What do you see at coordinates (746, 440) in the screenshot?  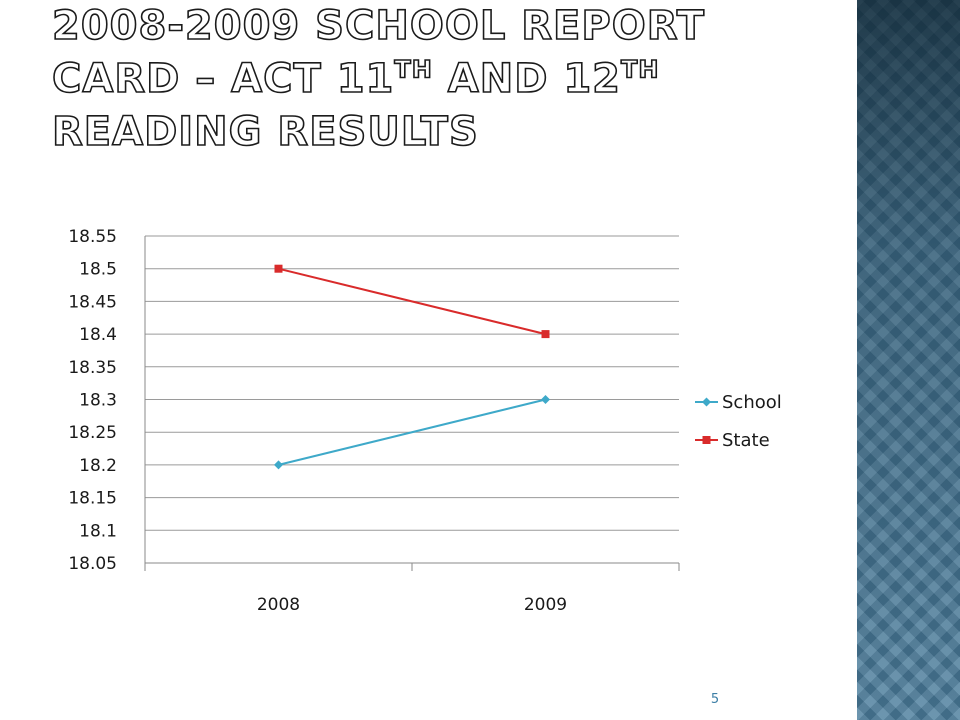 I see `legend-label-state: State` at bounding box center [746, 440].